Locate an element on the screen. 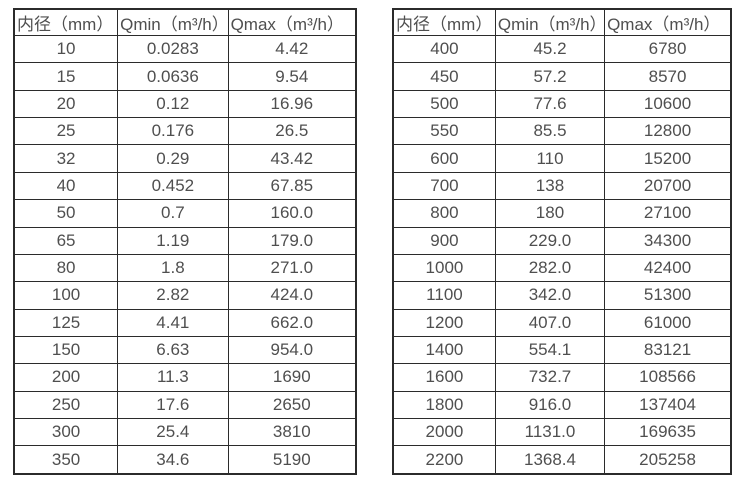 Image resolution: width=750 pixels, height=483 pixels. table-row: 80 1.8 271.0 is located at coordinates (185, 268).